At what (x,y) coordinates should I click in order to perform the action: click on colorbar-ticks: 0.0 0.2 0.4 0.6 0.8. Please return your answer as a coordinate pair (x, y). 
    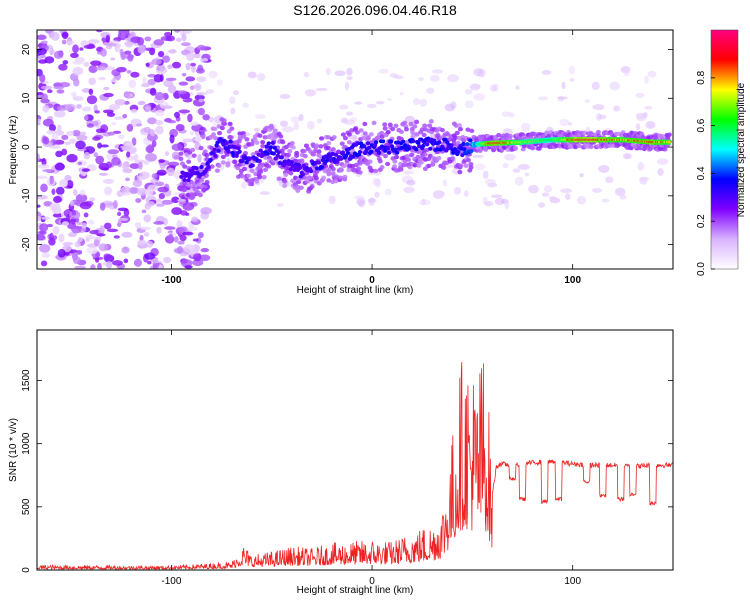
    Looking at the image, I should click on (705, 173).